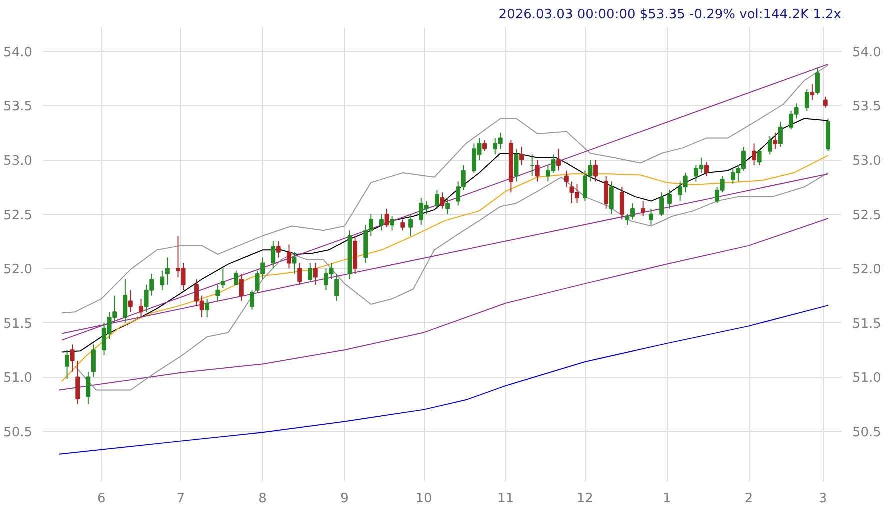  I want to click on y-tick-label: 50.5, so click(18, 433).